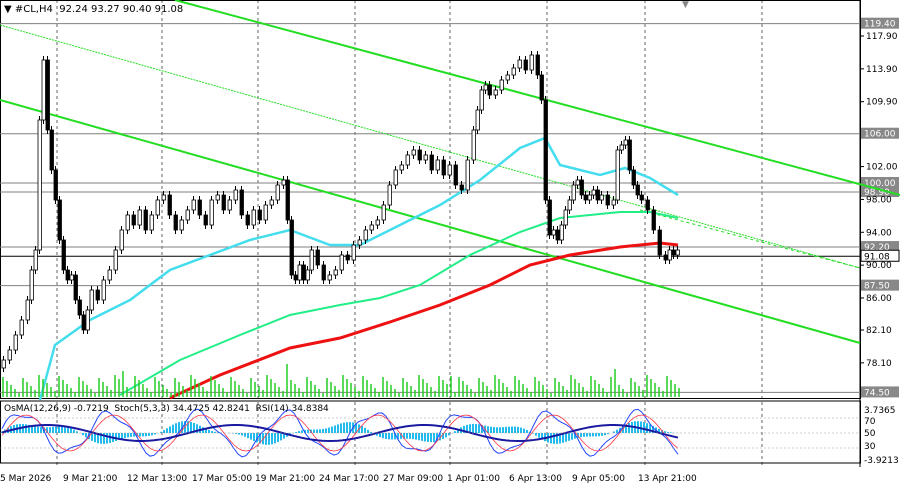  What do you see at coordinates (473, 479) in the screenshot?
I see `time-axis-label: 1 Apr 01:00` at bounding box center [473, 479].